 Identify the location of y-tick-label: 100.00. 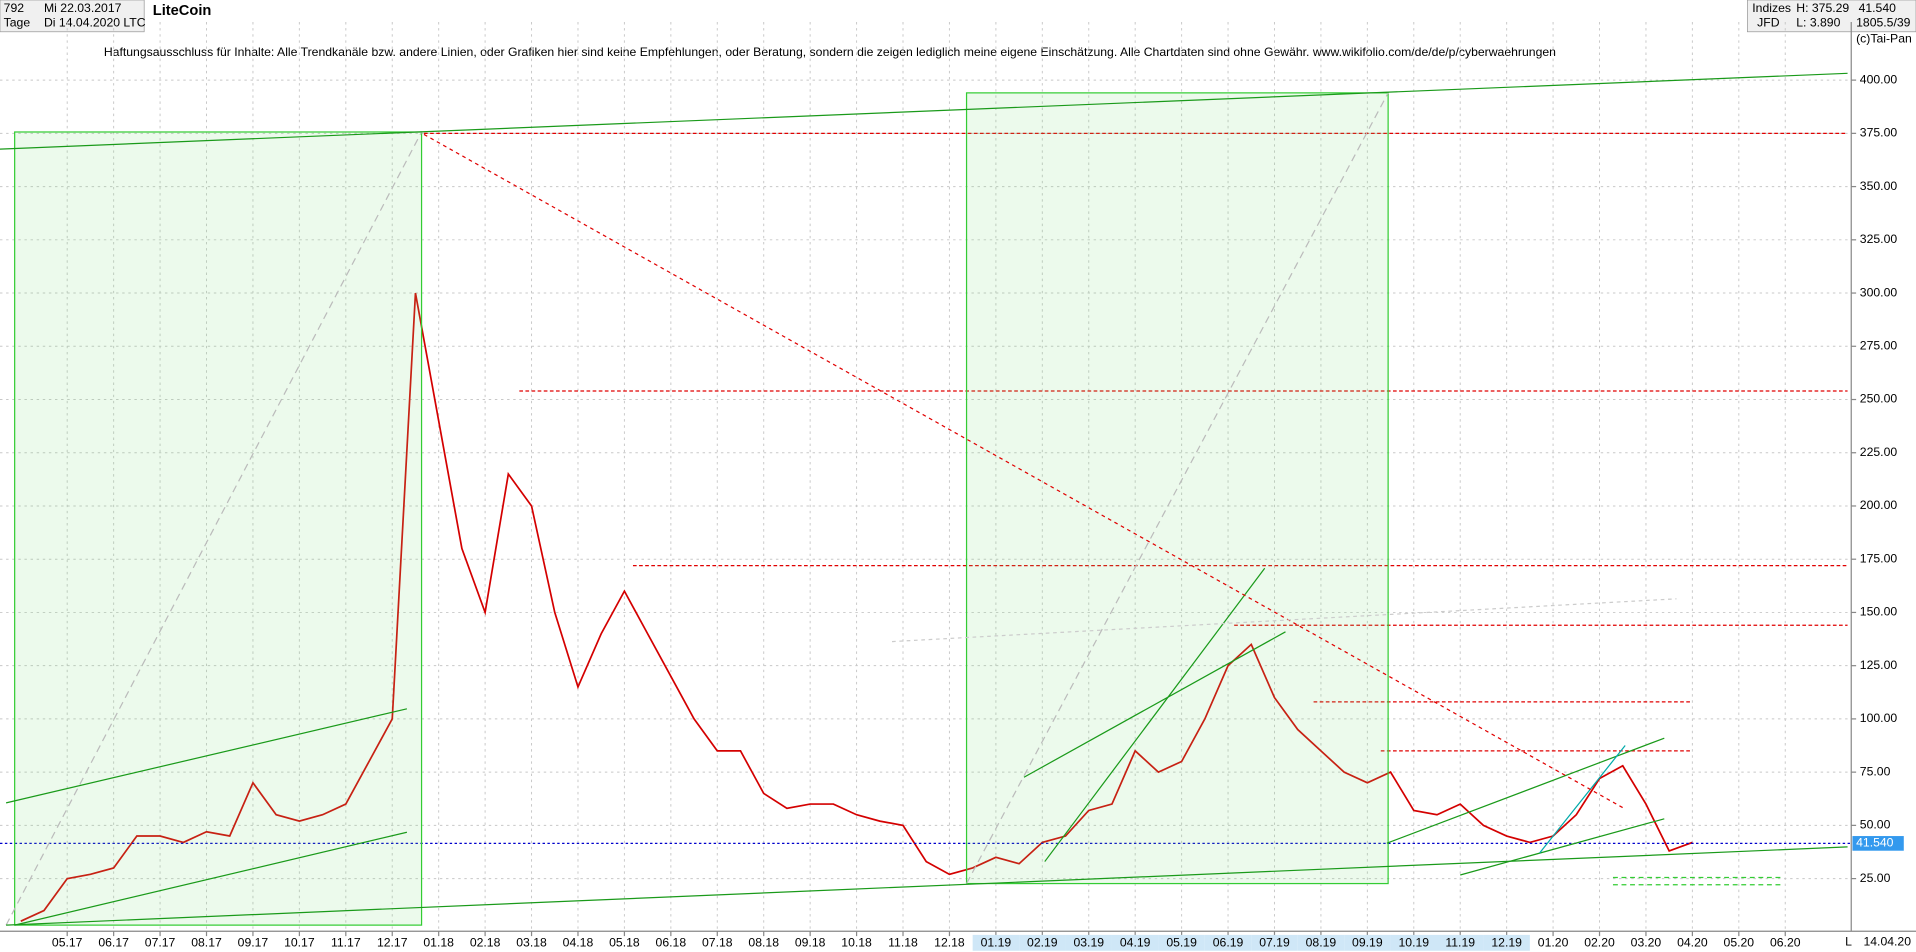
(1879, 718).